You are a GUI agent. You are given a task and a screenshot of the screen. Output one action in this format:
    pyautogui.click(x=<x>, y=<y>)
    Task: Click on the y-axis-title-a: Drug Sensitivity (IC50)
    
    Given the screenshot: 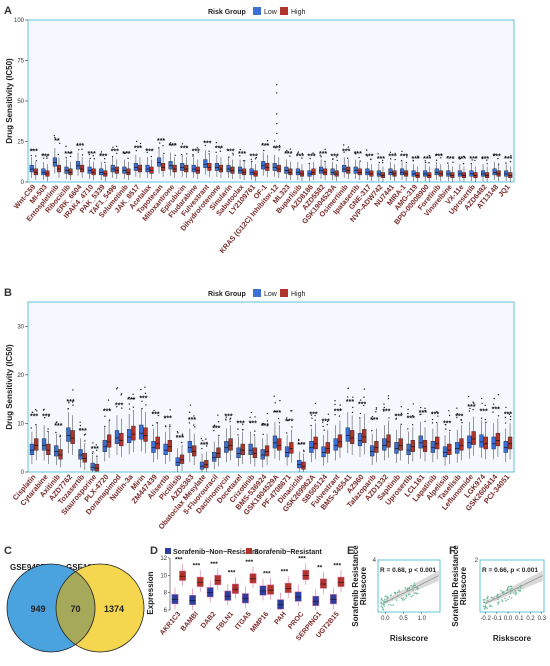 What is the action you would take?
    pyautogui.click(x=9, y=101)
    